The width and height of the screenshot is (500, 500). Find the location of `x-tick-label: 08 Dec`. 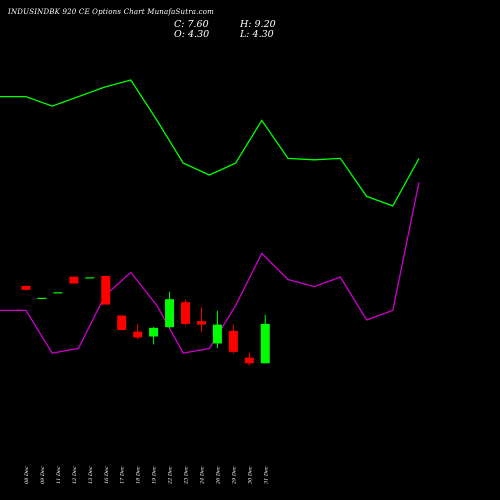

x-tick-label: 08 Dec is located at coordinates (27, 475).